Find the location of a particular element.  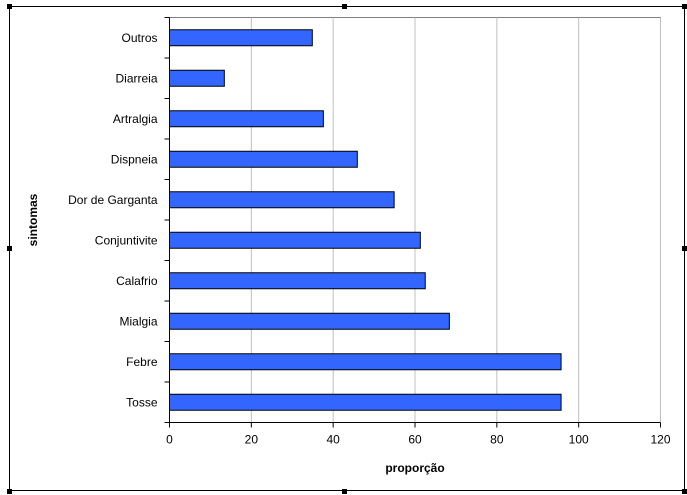

resize-handle-top-right is located at coordinates (684, 6).